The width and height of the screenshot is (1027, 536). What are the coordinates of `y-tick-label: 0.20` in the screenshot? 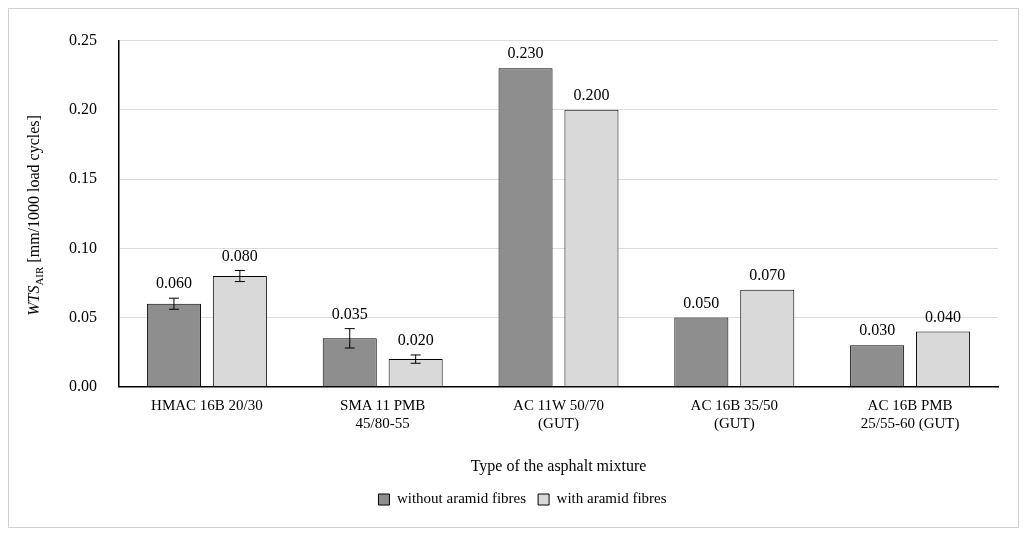 It's located at (83, 109).